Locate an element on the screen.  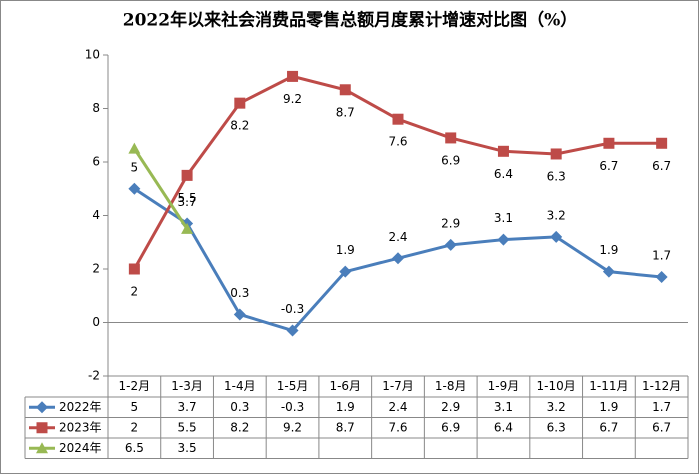
x-tick-label: 1-6月 is located at coordinates (345, 386).